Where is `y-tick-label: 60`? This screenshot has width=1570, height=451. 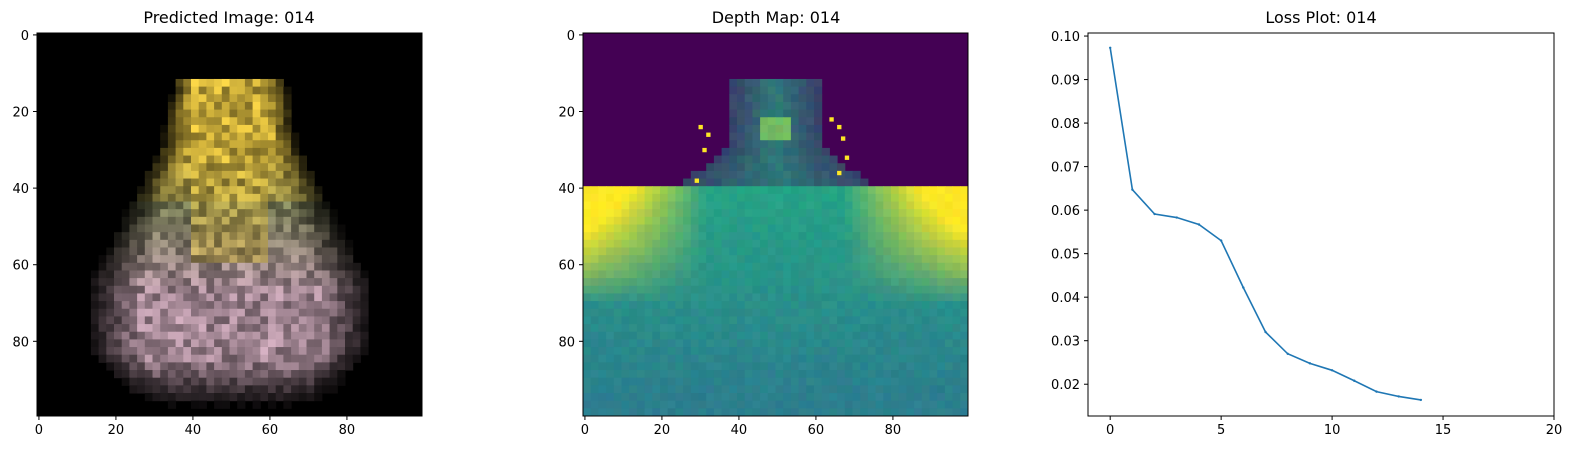 y-tick-label: 60 is located at coordinates (566, 266).